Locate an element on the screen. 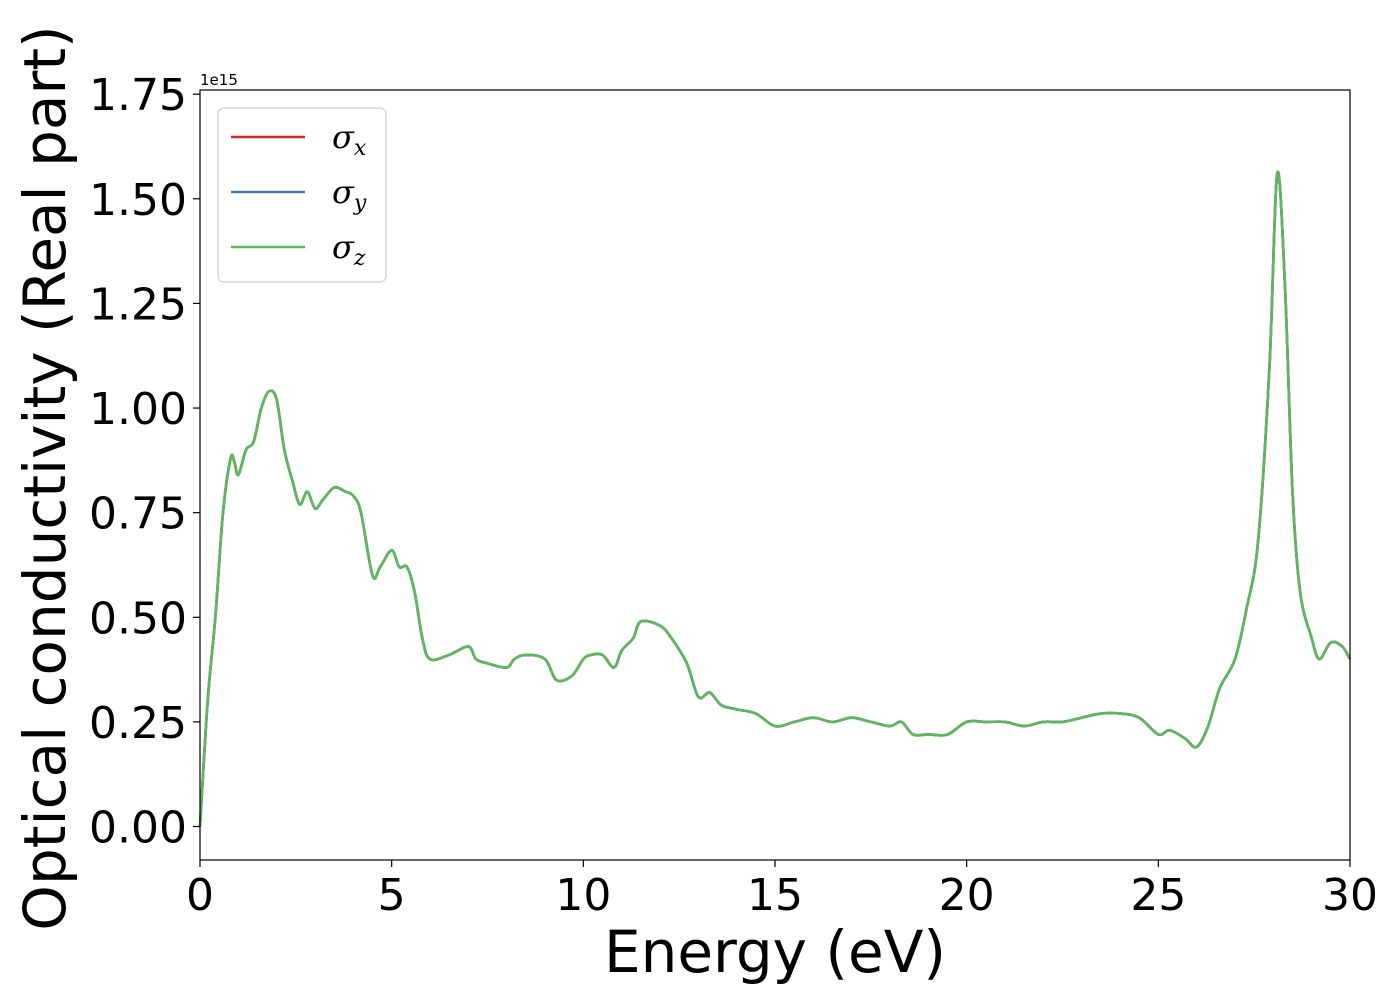 This screenshot has width=1400, height=1000. y-tick-label: 0.00 is located at coordinates (138, 828).